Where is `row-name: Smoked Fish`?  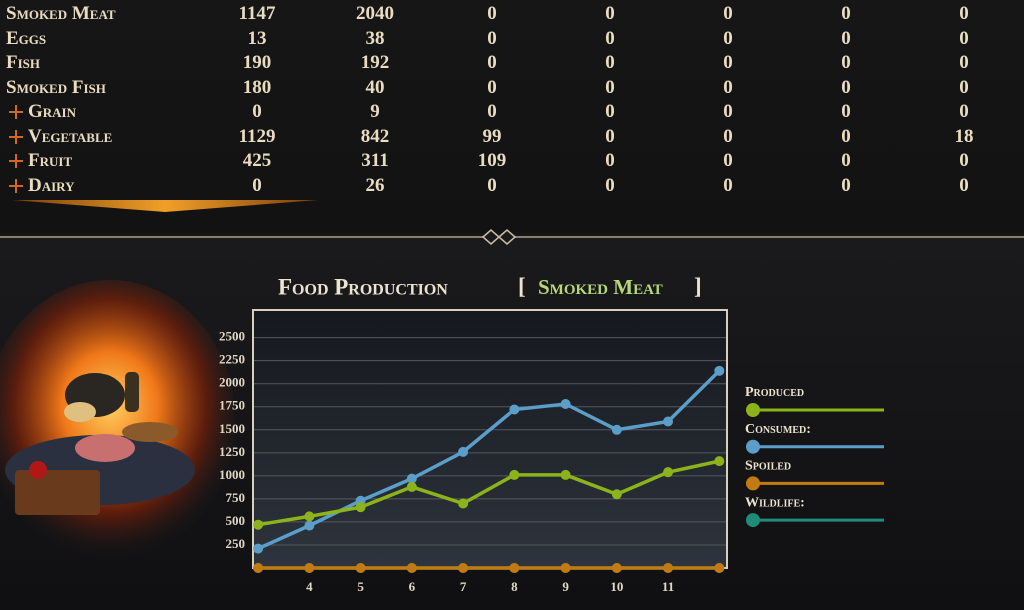
row-name: Smoked Fish is located at coordinates (56, 87).